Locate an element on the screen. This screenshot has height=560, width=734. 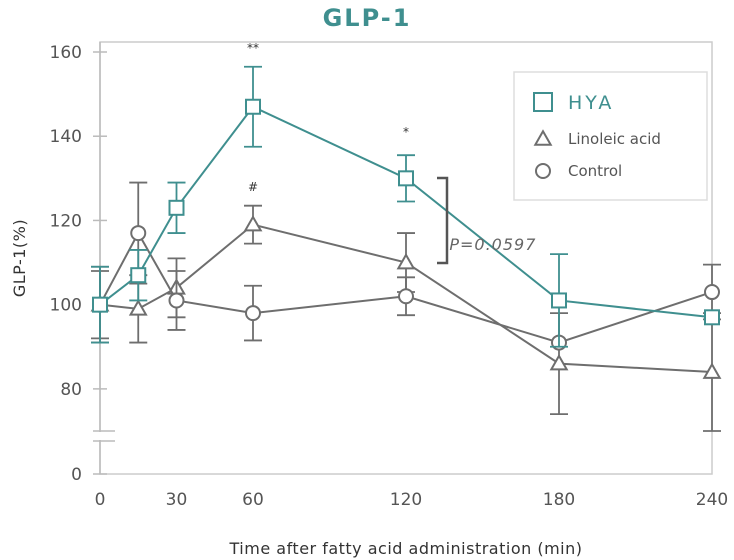
y-tick-label: 100 is located at coordinates (66, 306).